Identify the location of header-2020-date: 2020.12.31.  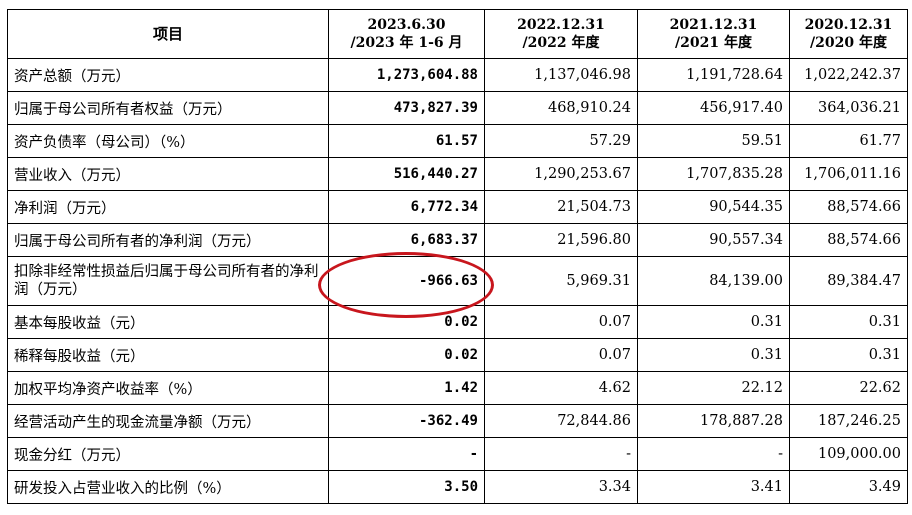
(848, 25).